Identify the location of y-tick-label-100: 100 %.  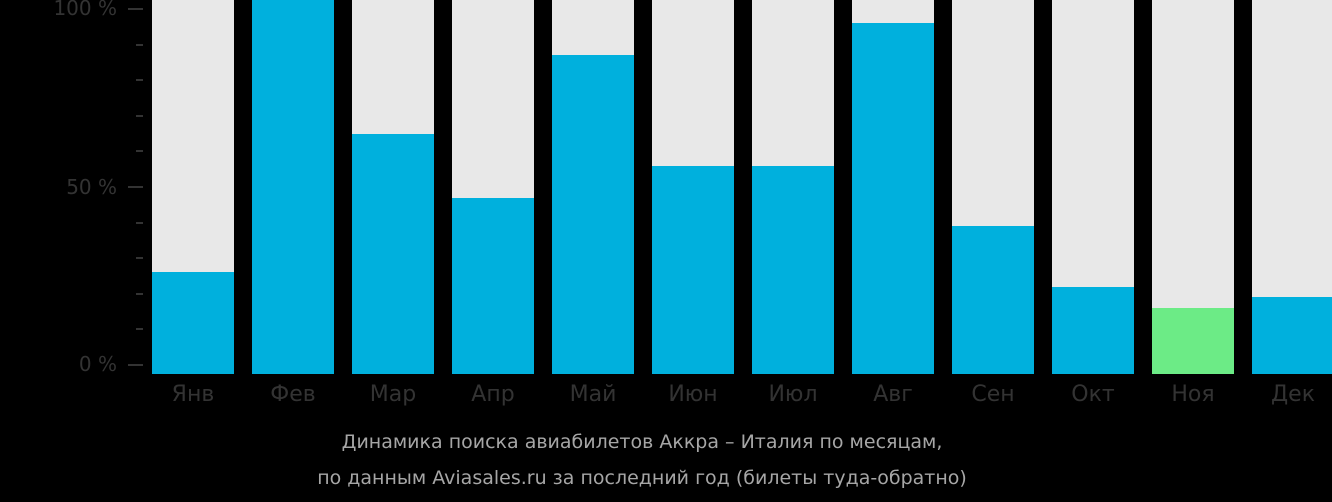
(85, 10).